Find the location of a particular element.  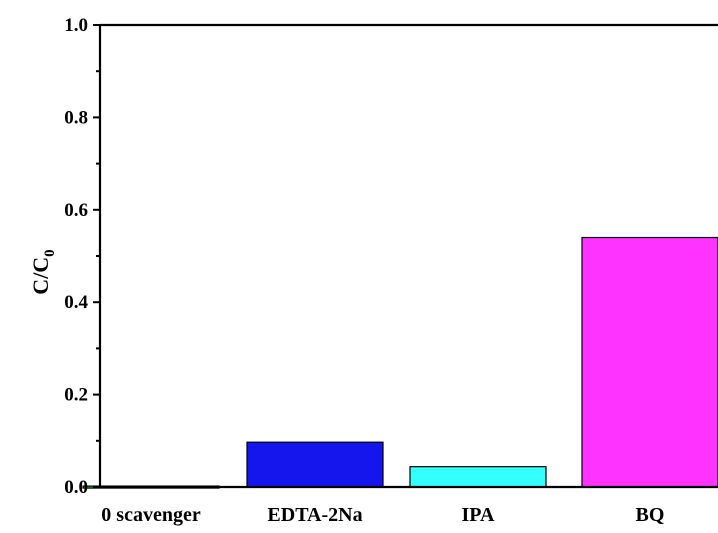

x-tick-label: BQ is located at coordinates (650, 515).